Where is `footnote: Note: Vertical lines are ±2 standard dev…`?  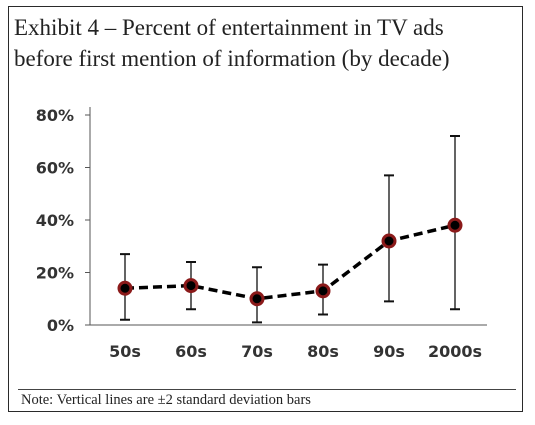
footnote: Note: Vertical lines are ±2 standard dev… is located at coordinates (166, 400).